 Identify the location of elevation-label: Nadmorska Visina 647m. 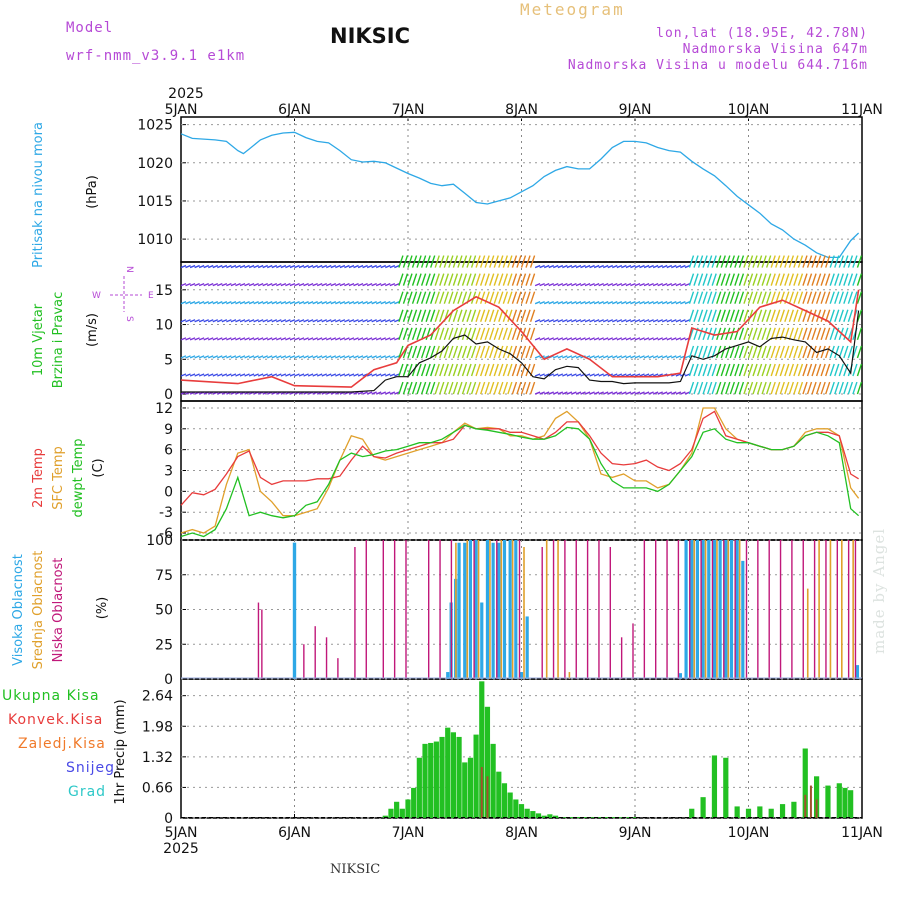
(775, 49).